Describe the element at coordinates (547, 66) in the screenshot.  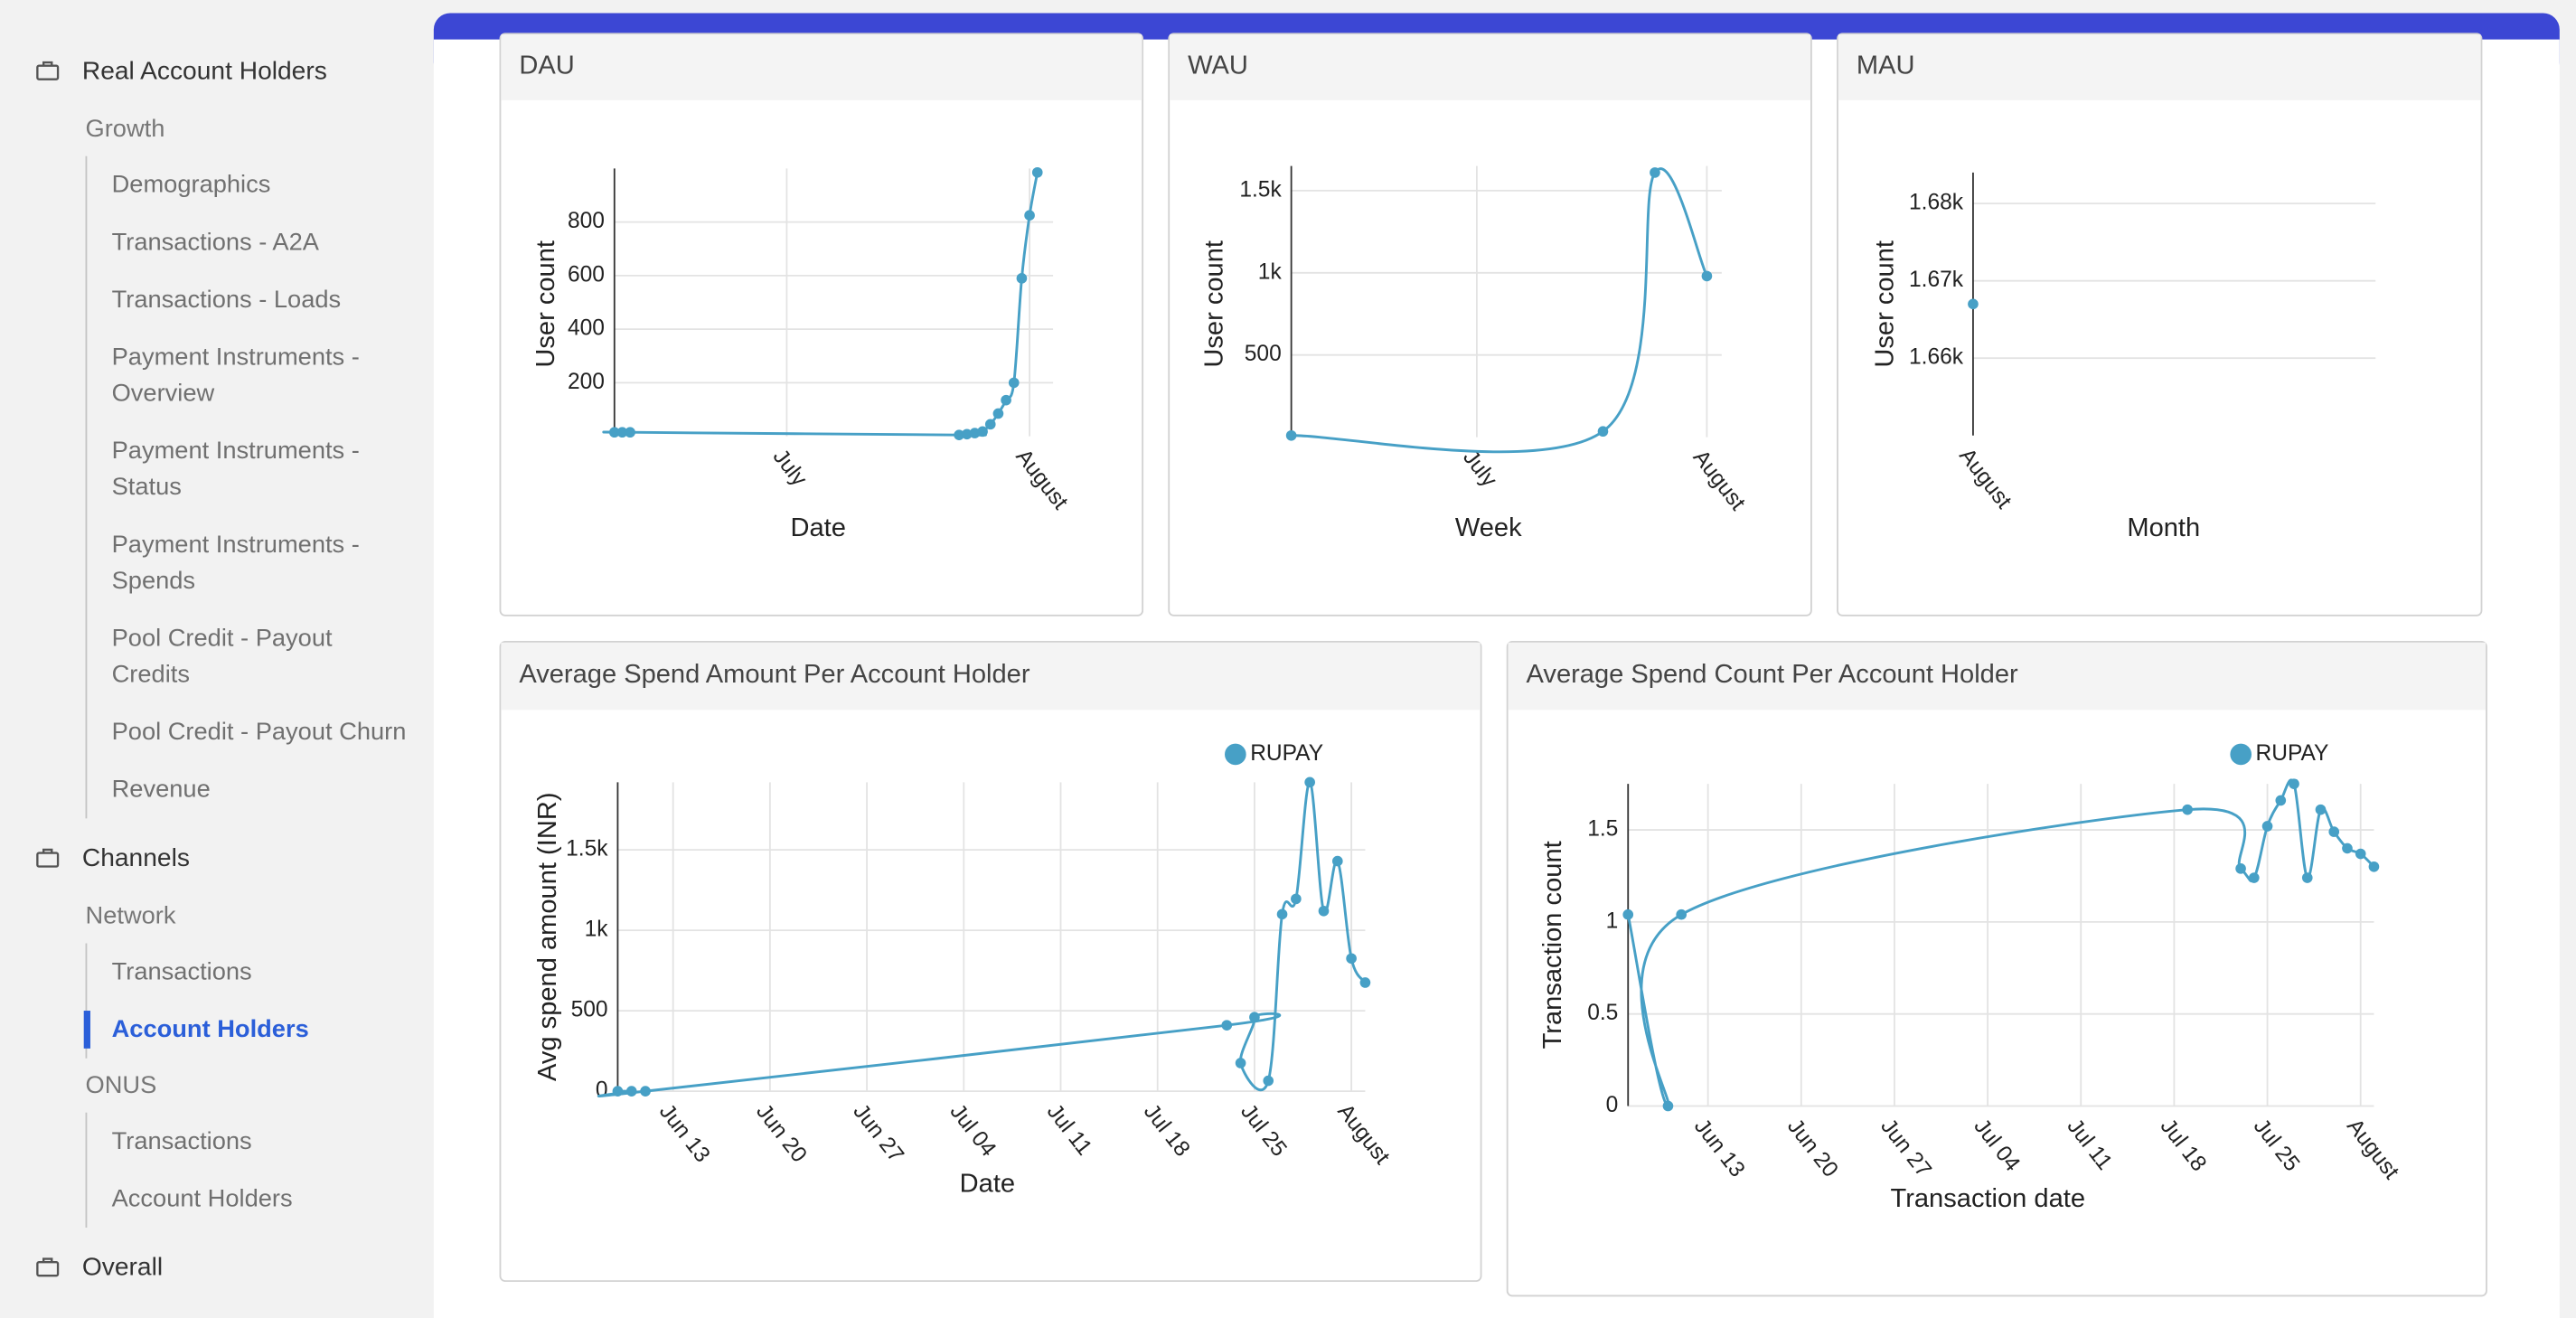
I see `card-title: DAU` at that location.